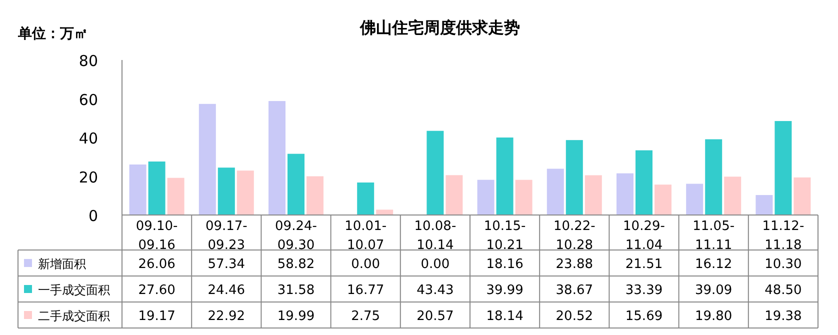 The height and width of the screenshot is (335, 838). I want to click on data-label: 31.58, so click(296, 290).